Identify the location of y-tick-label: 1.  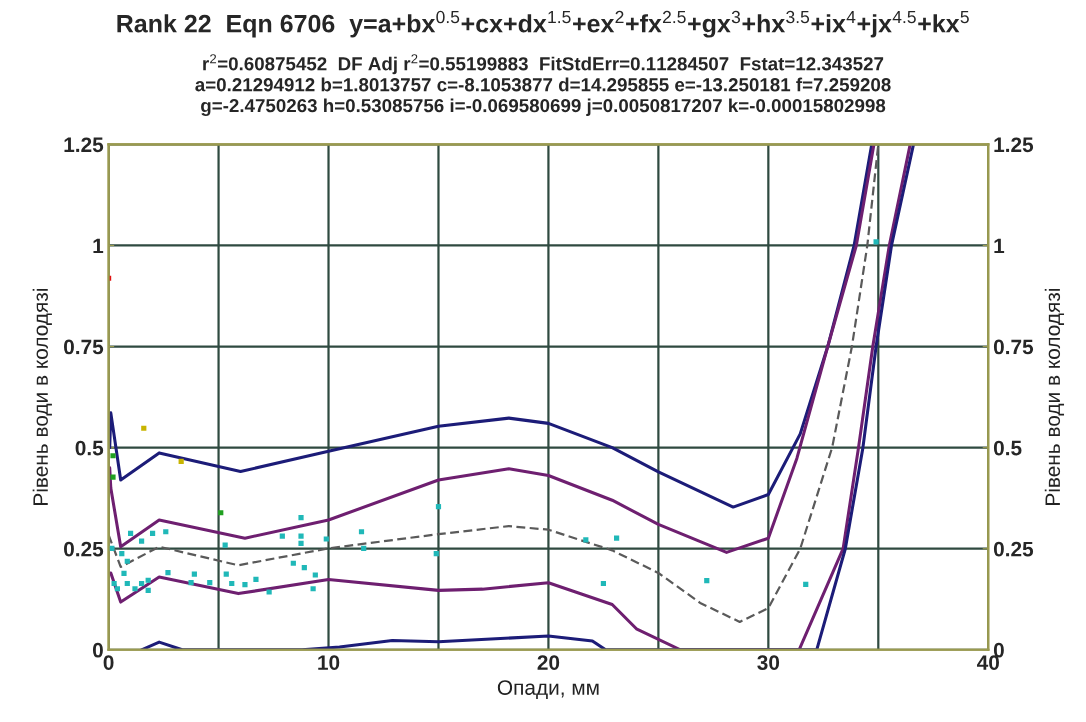
(98, 246).